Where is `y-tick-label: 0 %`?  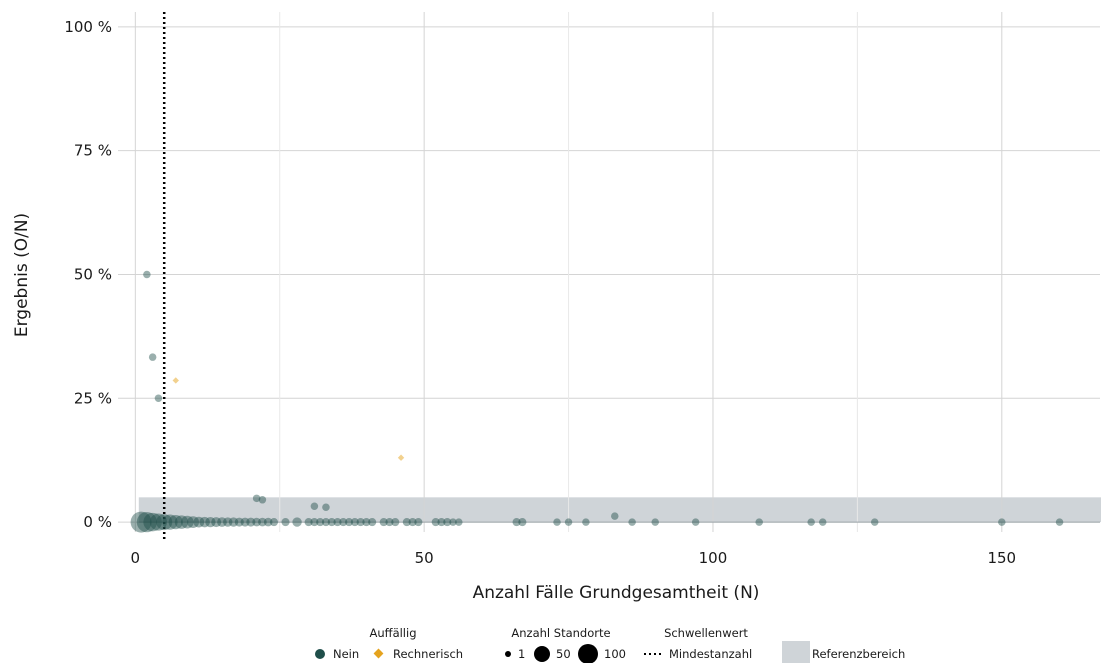
y-tick-label: 0 % is located at coordinates (97, 522).